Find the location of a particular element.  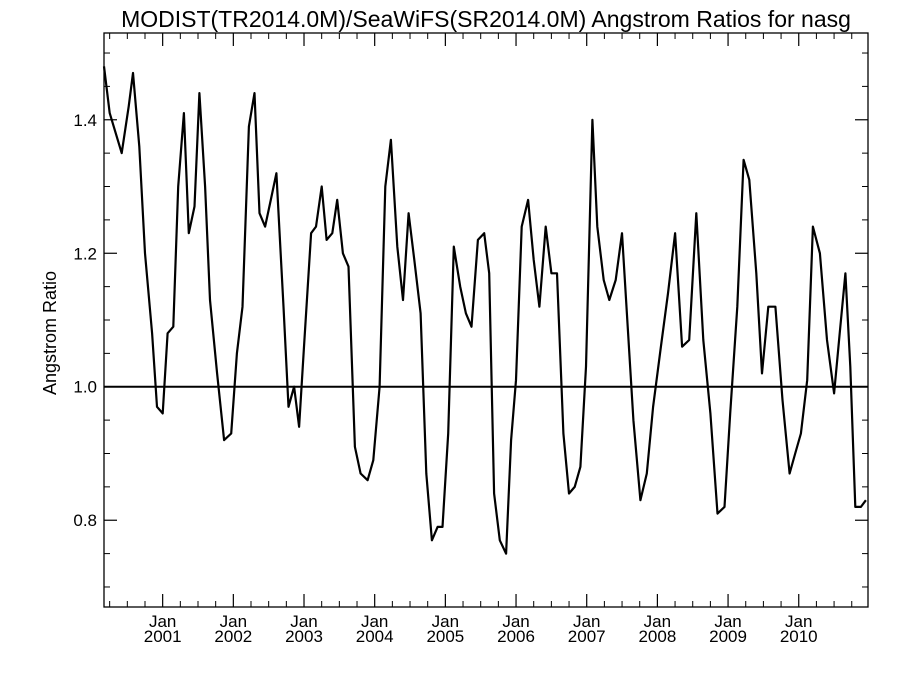

y-tick-label: 0.8 is located at coordinates (85, 520).